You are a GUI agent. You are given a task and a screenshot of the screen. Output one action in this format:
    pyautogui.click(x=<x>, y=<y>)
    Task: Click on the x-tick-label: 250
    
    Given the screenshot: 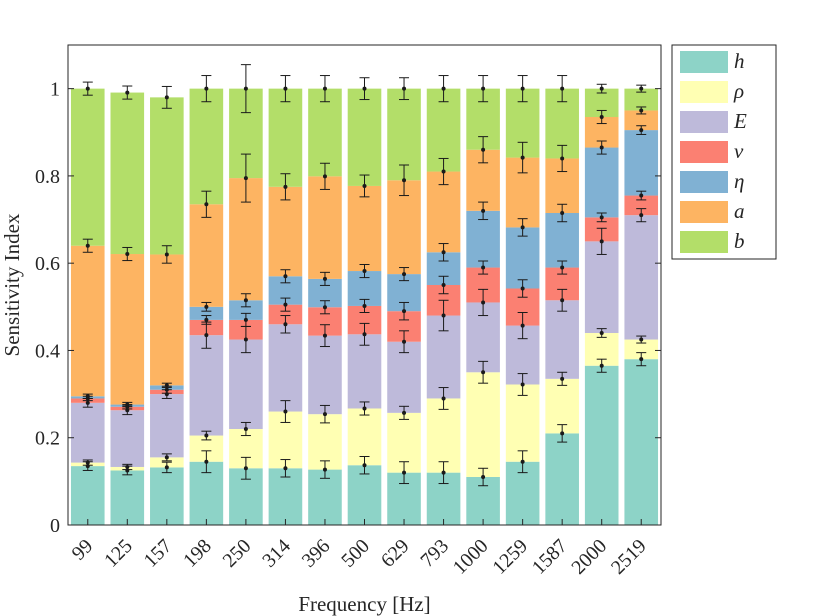 What is the action you would take?
    pyautogui.click(x=237, y=553)
    